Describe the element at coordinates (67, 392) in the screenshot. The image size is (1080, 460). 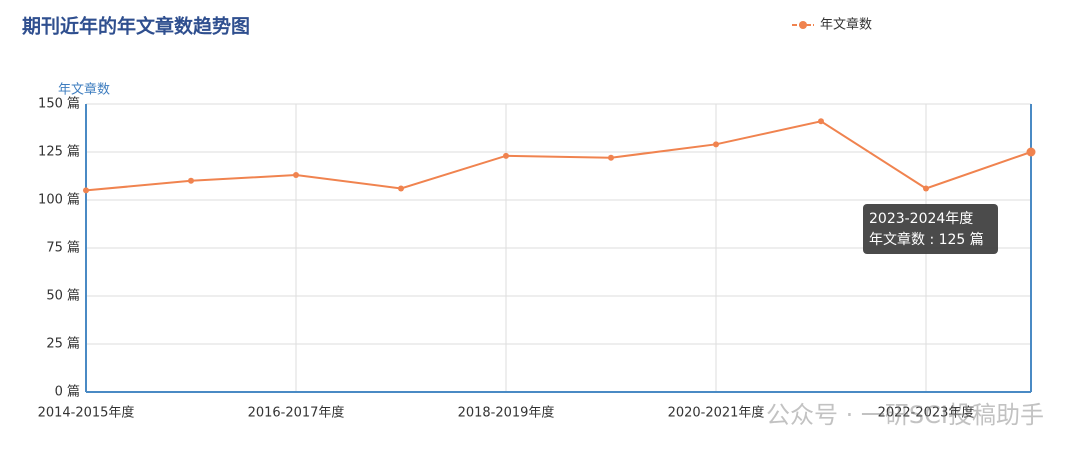
I see `y-tick-label: 0 篇` at that location.